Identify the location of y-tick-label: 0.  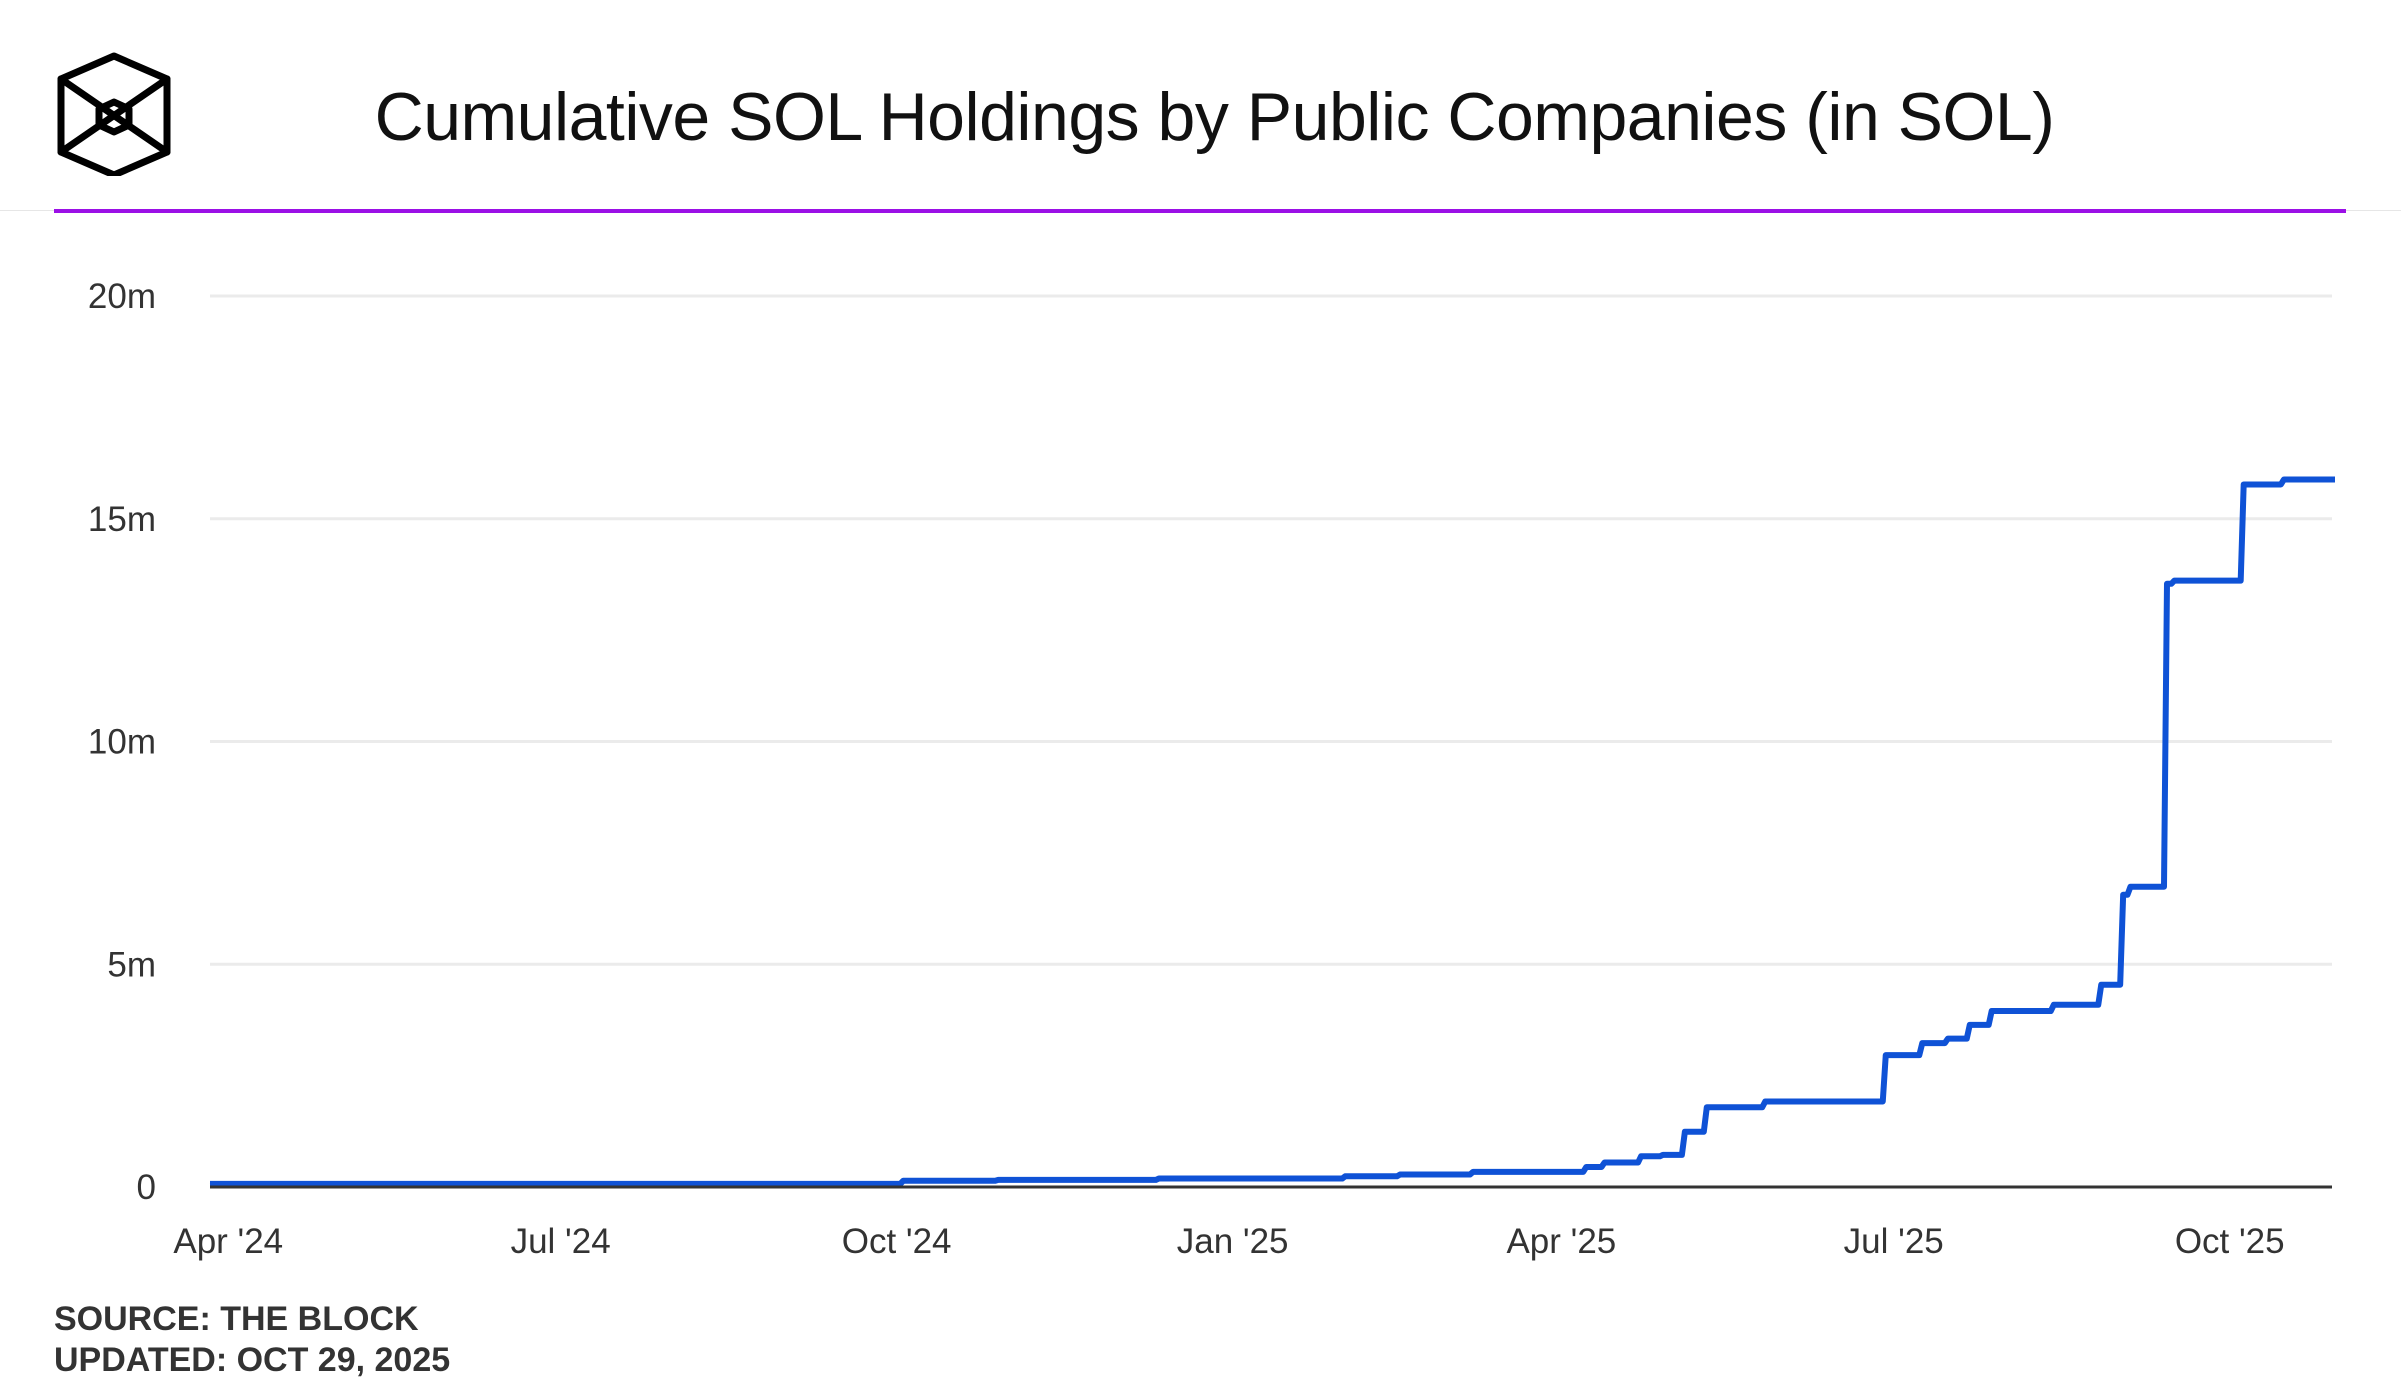
(146, 1187).